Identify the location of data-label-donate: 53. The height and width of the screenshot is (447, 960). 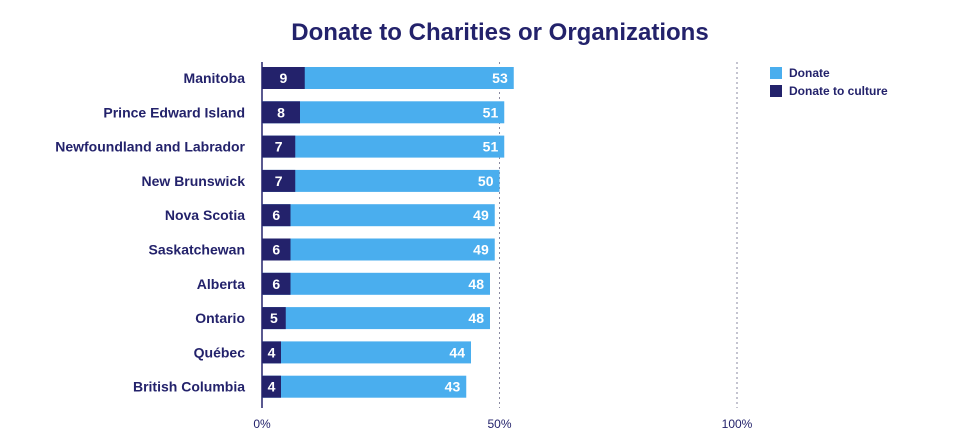
(500, 78).